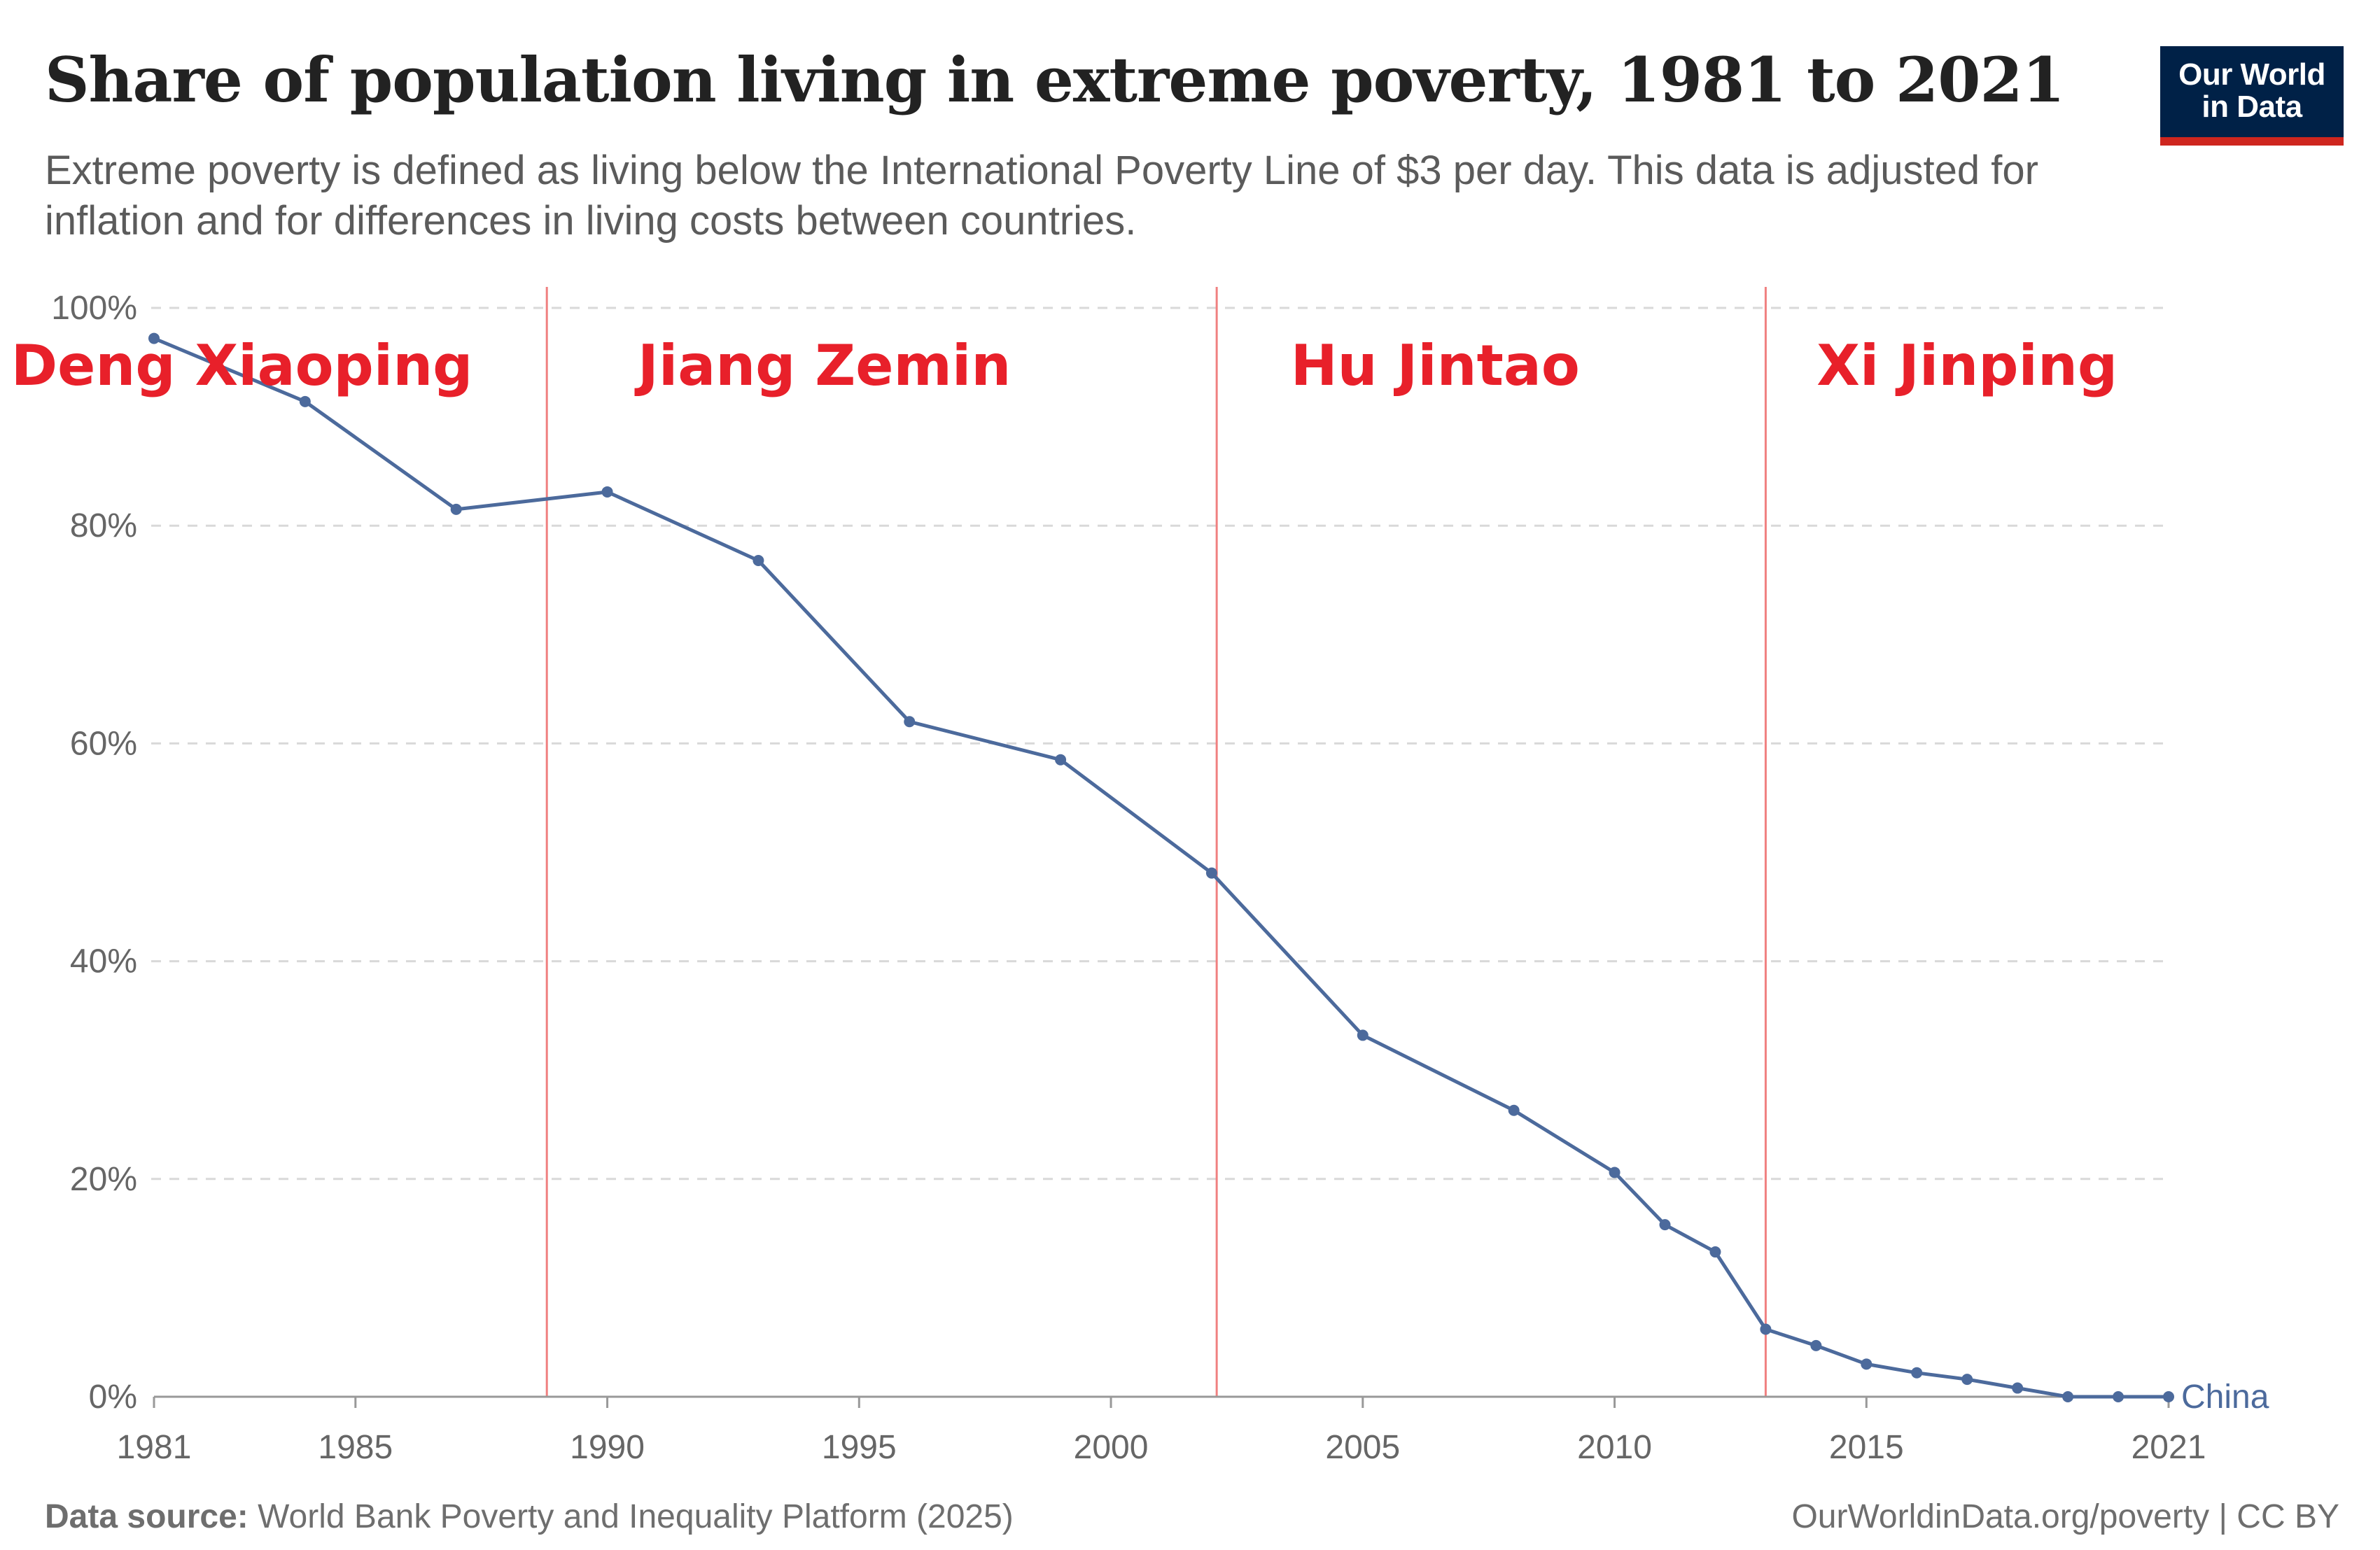  What do you see at coordinates (1362, 1447) in the screenshot?
I see `x-tick-label: 2005` at bounding box center [1362, 1447].